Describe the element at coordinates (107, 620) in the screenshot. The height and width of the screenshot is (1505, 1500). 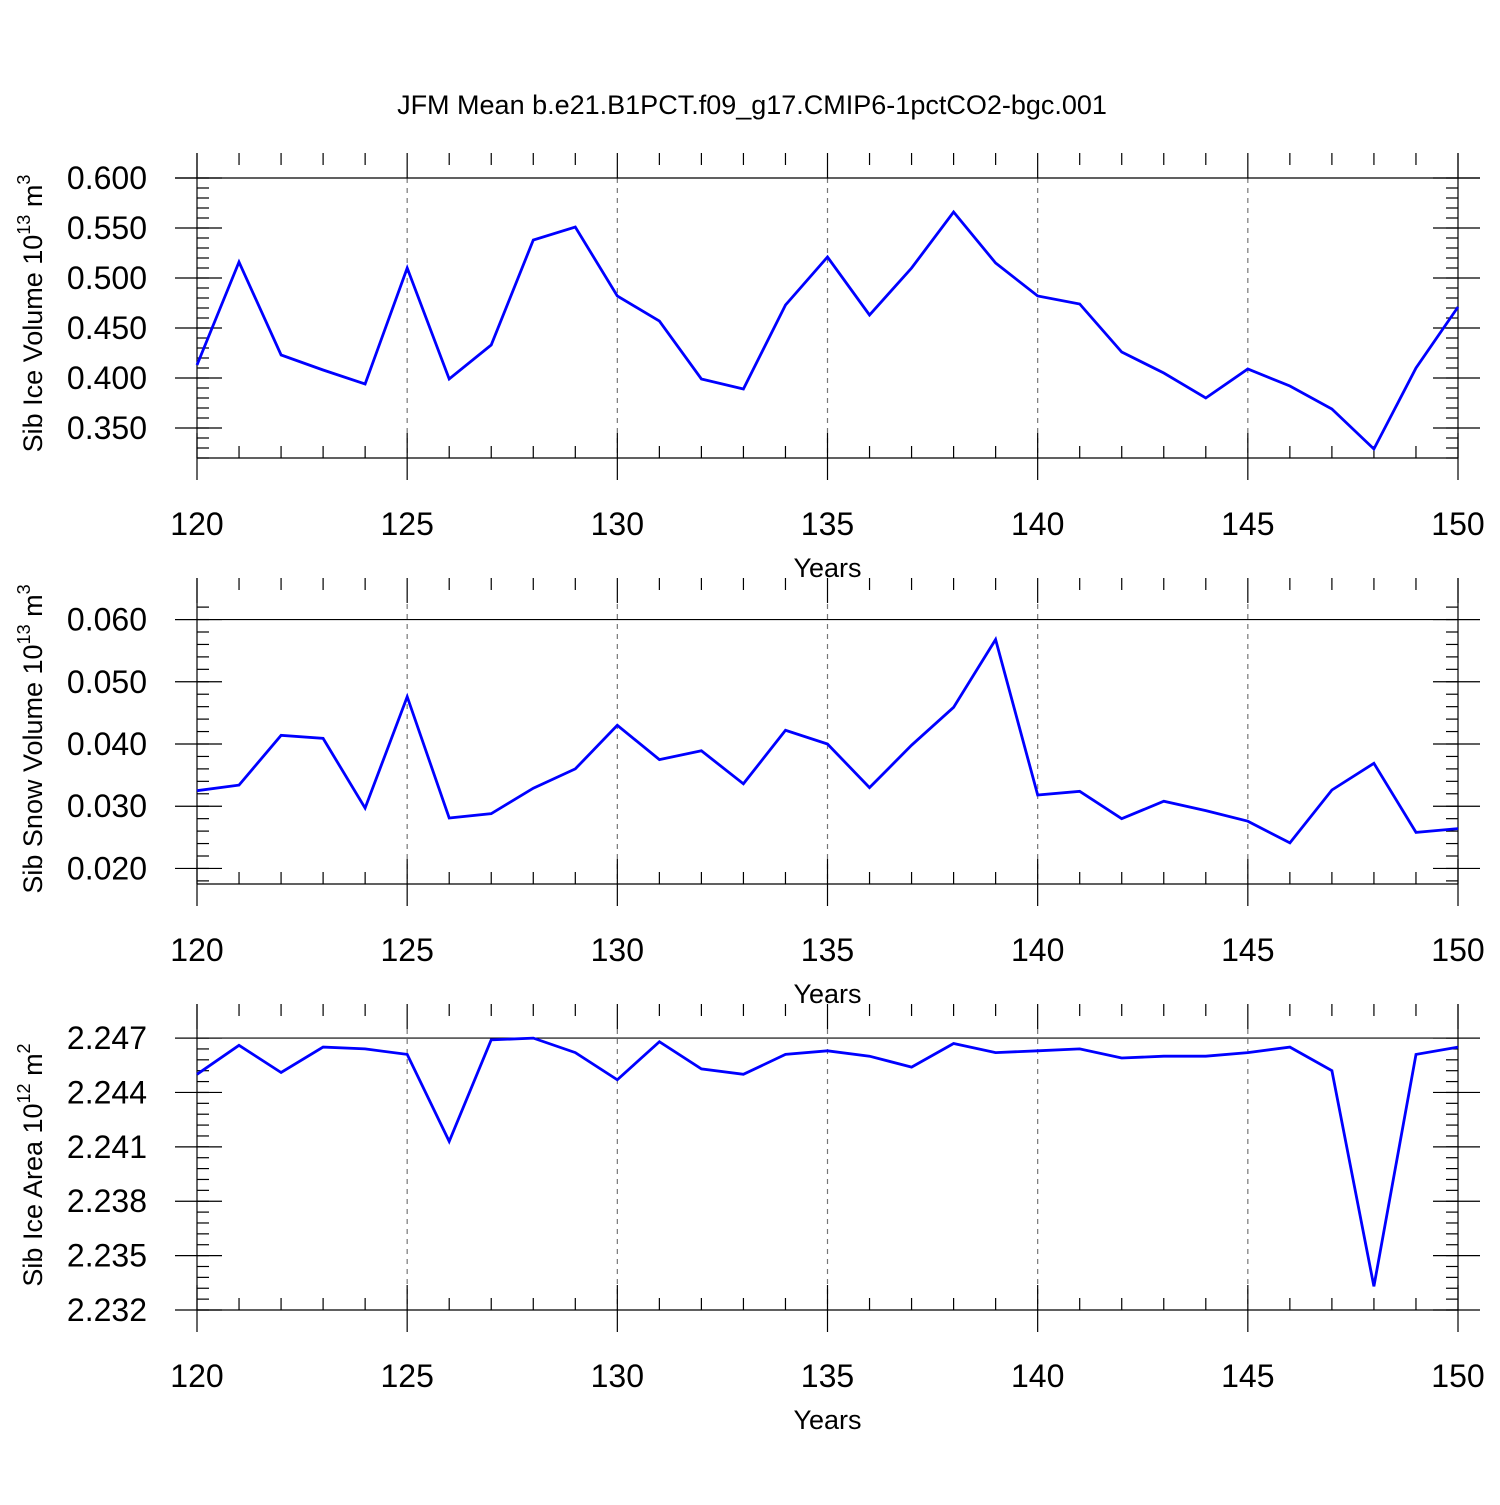
I see `y-tick-label: 0.060` at that location.